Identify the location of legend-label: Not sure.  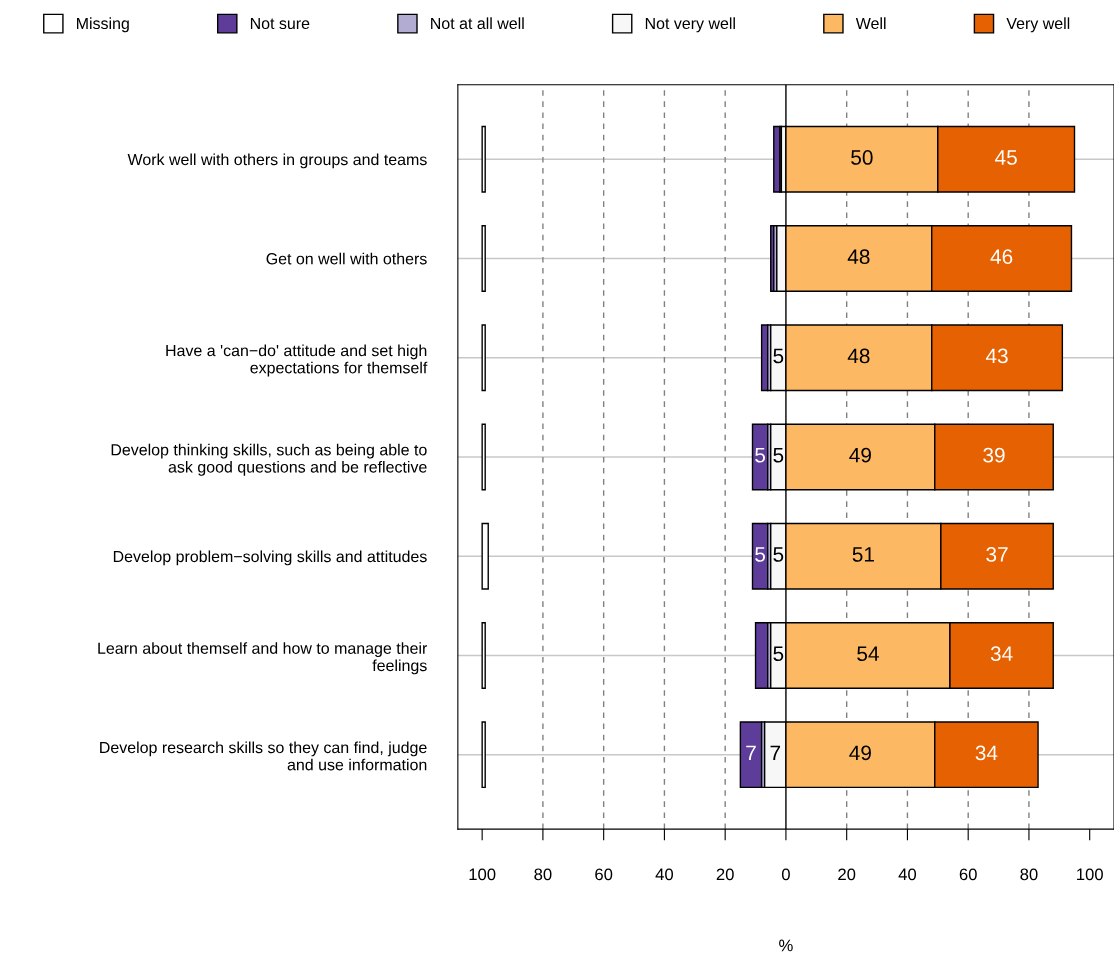
(280, 23).